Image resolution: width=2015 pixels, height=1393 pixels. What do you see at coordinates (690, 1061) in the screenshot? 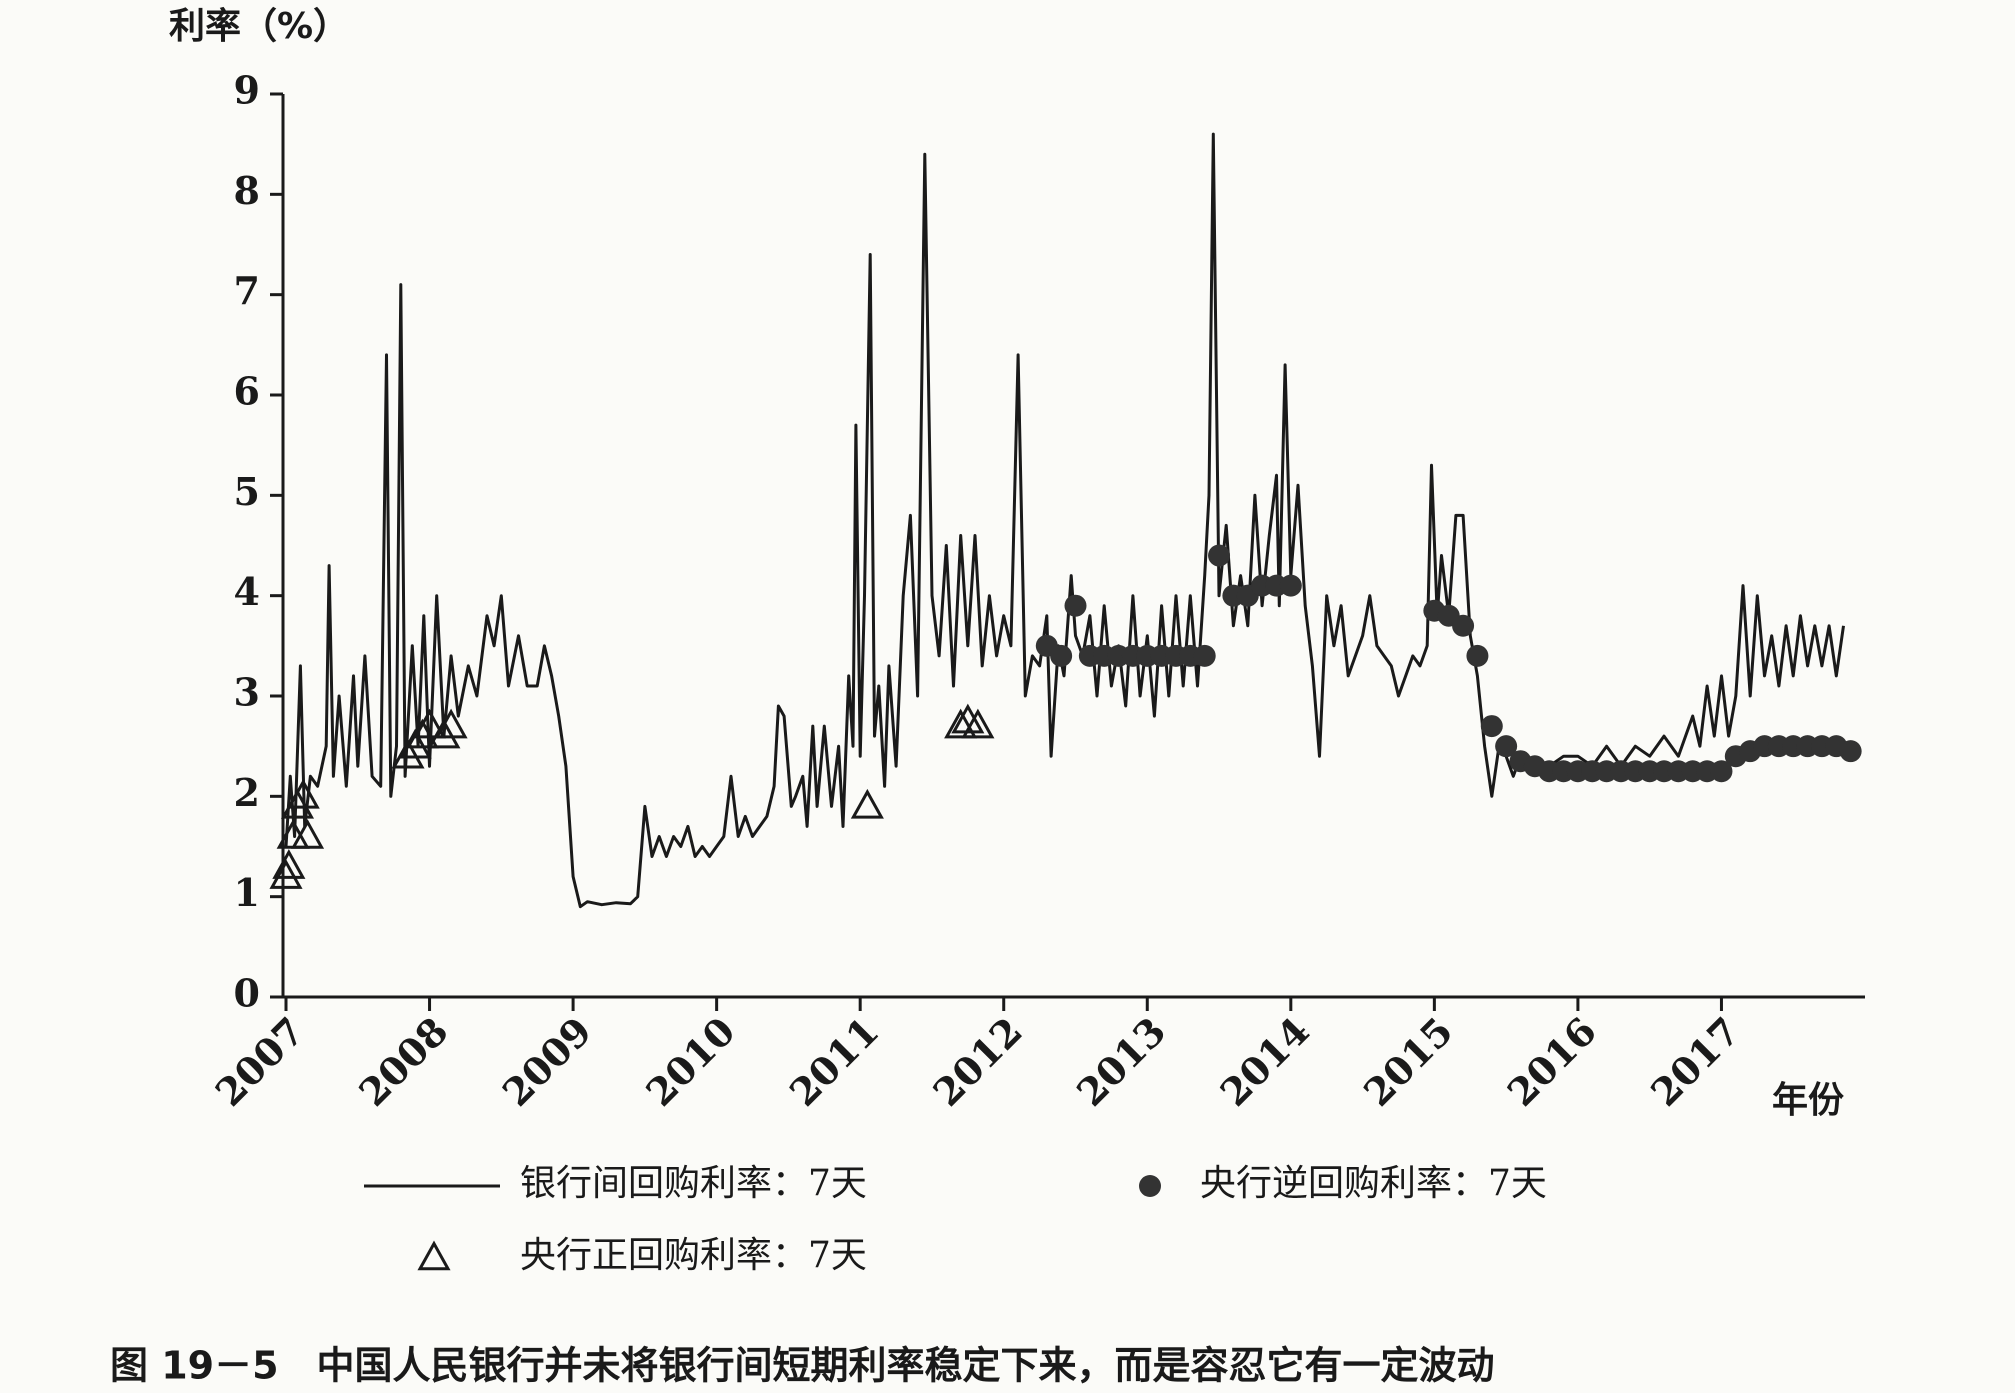
I see `x-tick-label: 2010` at bounding box center [690, 1061].